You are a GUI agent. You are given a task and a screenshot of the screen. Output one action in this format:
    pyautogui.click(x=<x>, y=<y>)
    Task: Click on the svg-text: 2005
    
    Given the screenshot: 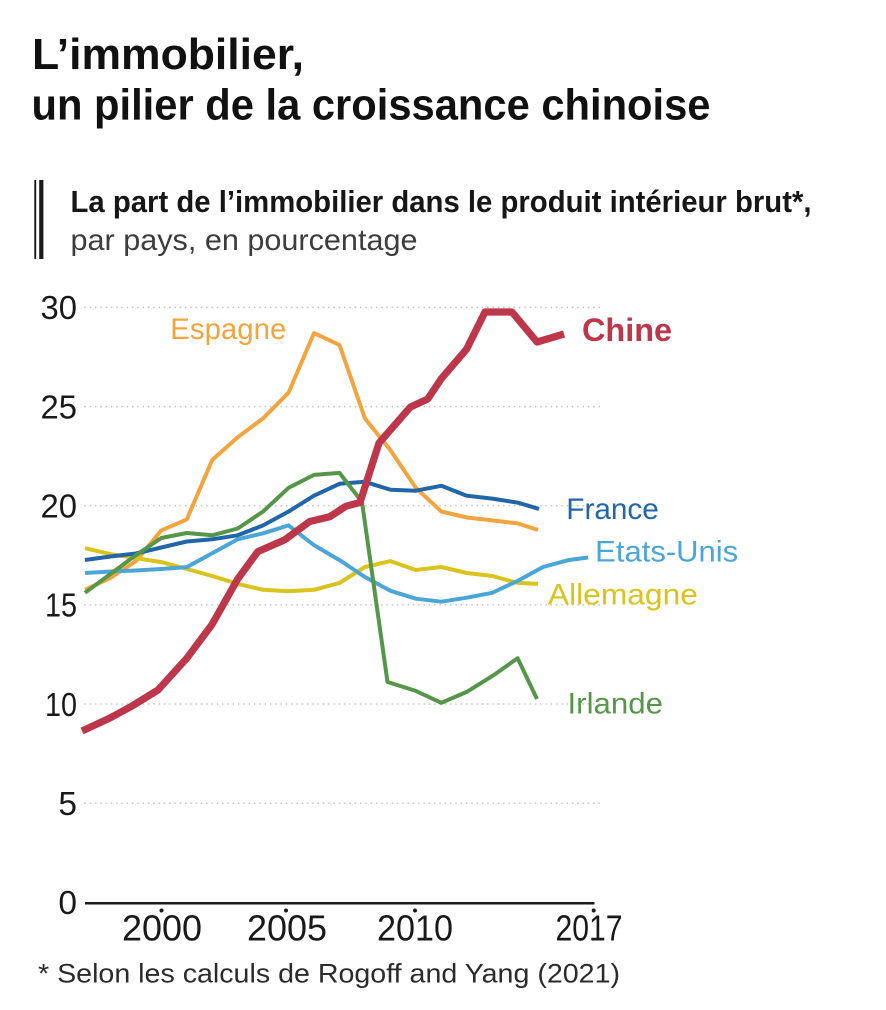 What is the action you would take?
    pyautogui.click(x=287, y=928)
    